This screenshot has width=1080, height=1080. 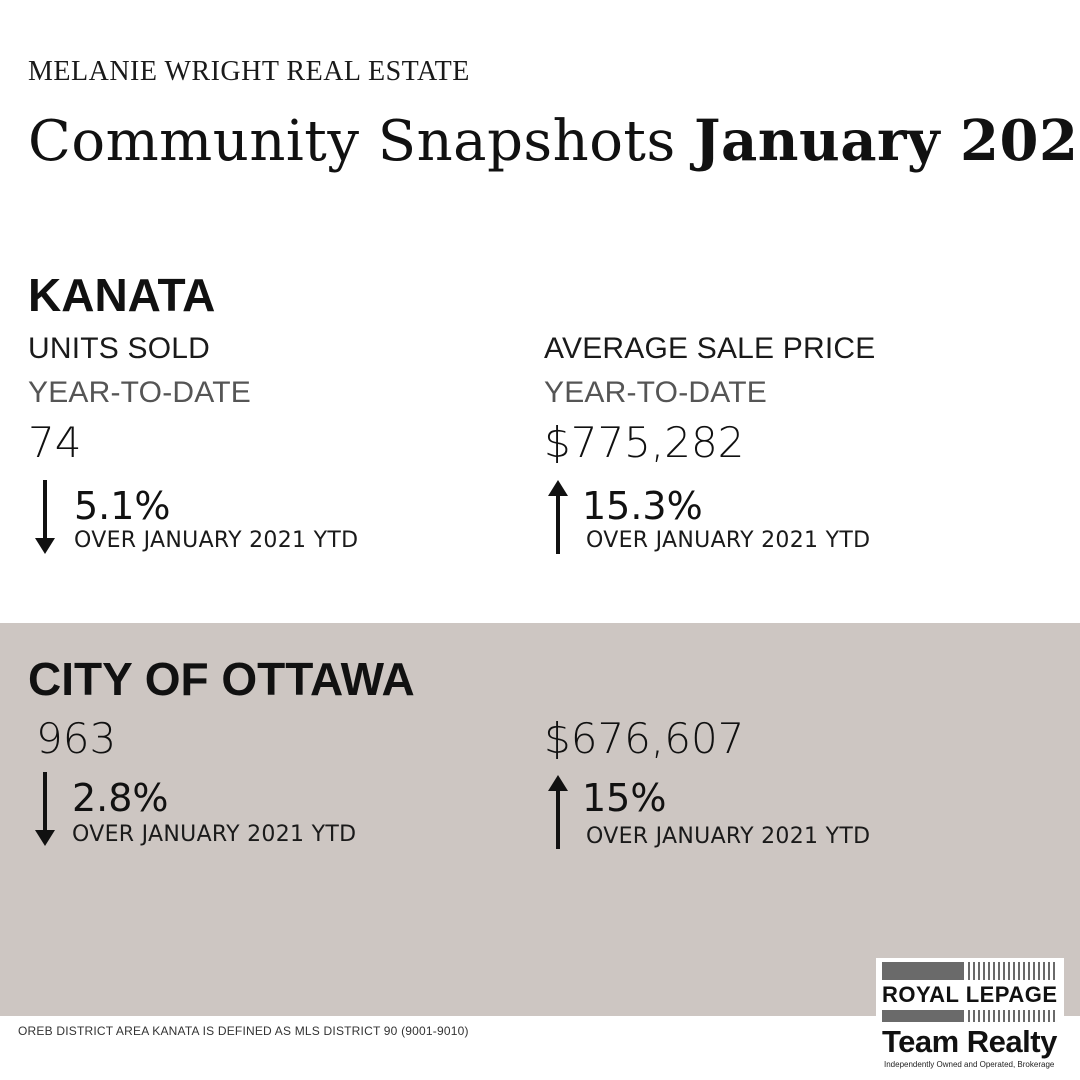 What do you see at coordinates (139, 392) in the screenshot?
I see `kanata-units-sublabel: YEAR-TO-DATE` at bounding box center [139, 392].